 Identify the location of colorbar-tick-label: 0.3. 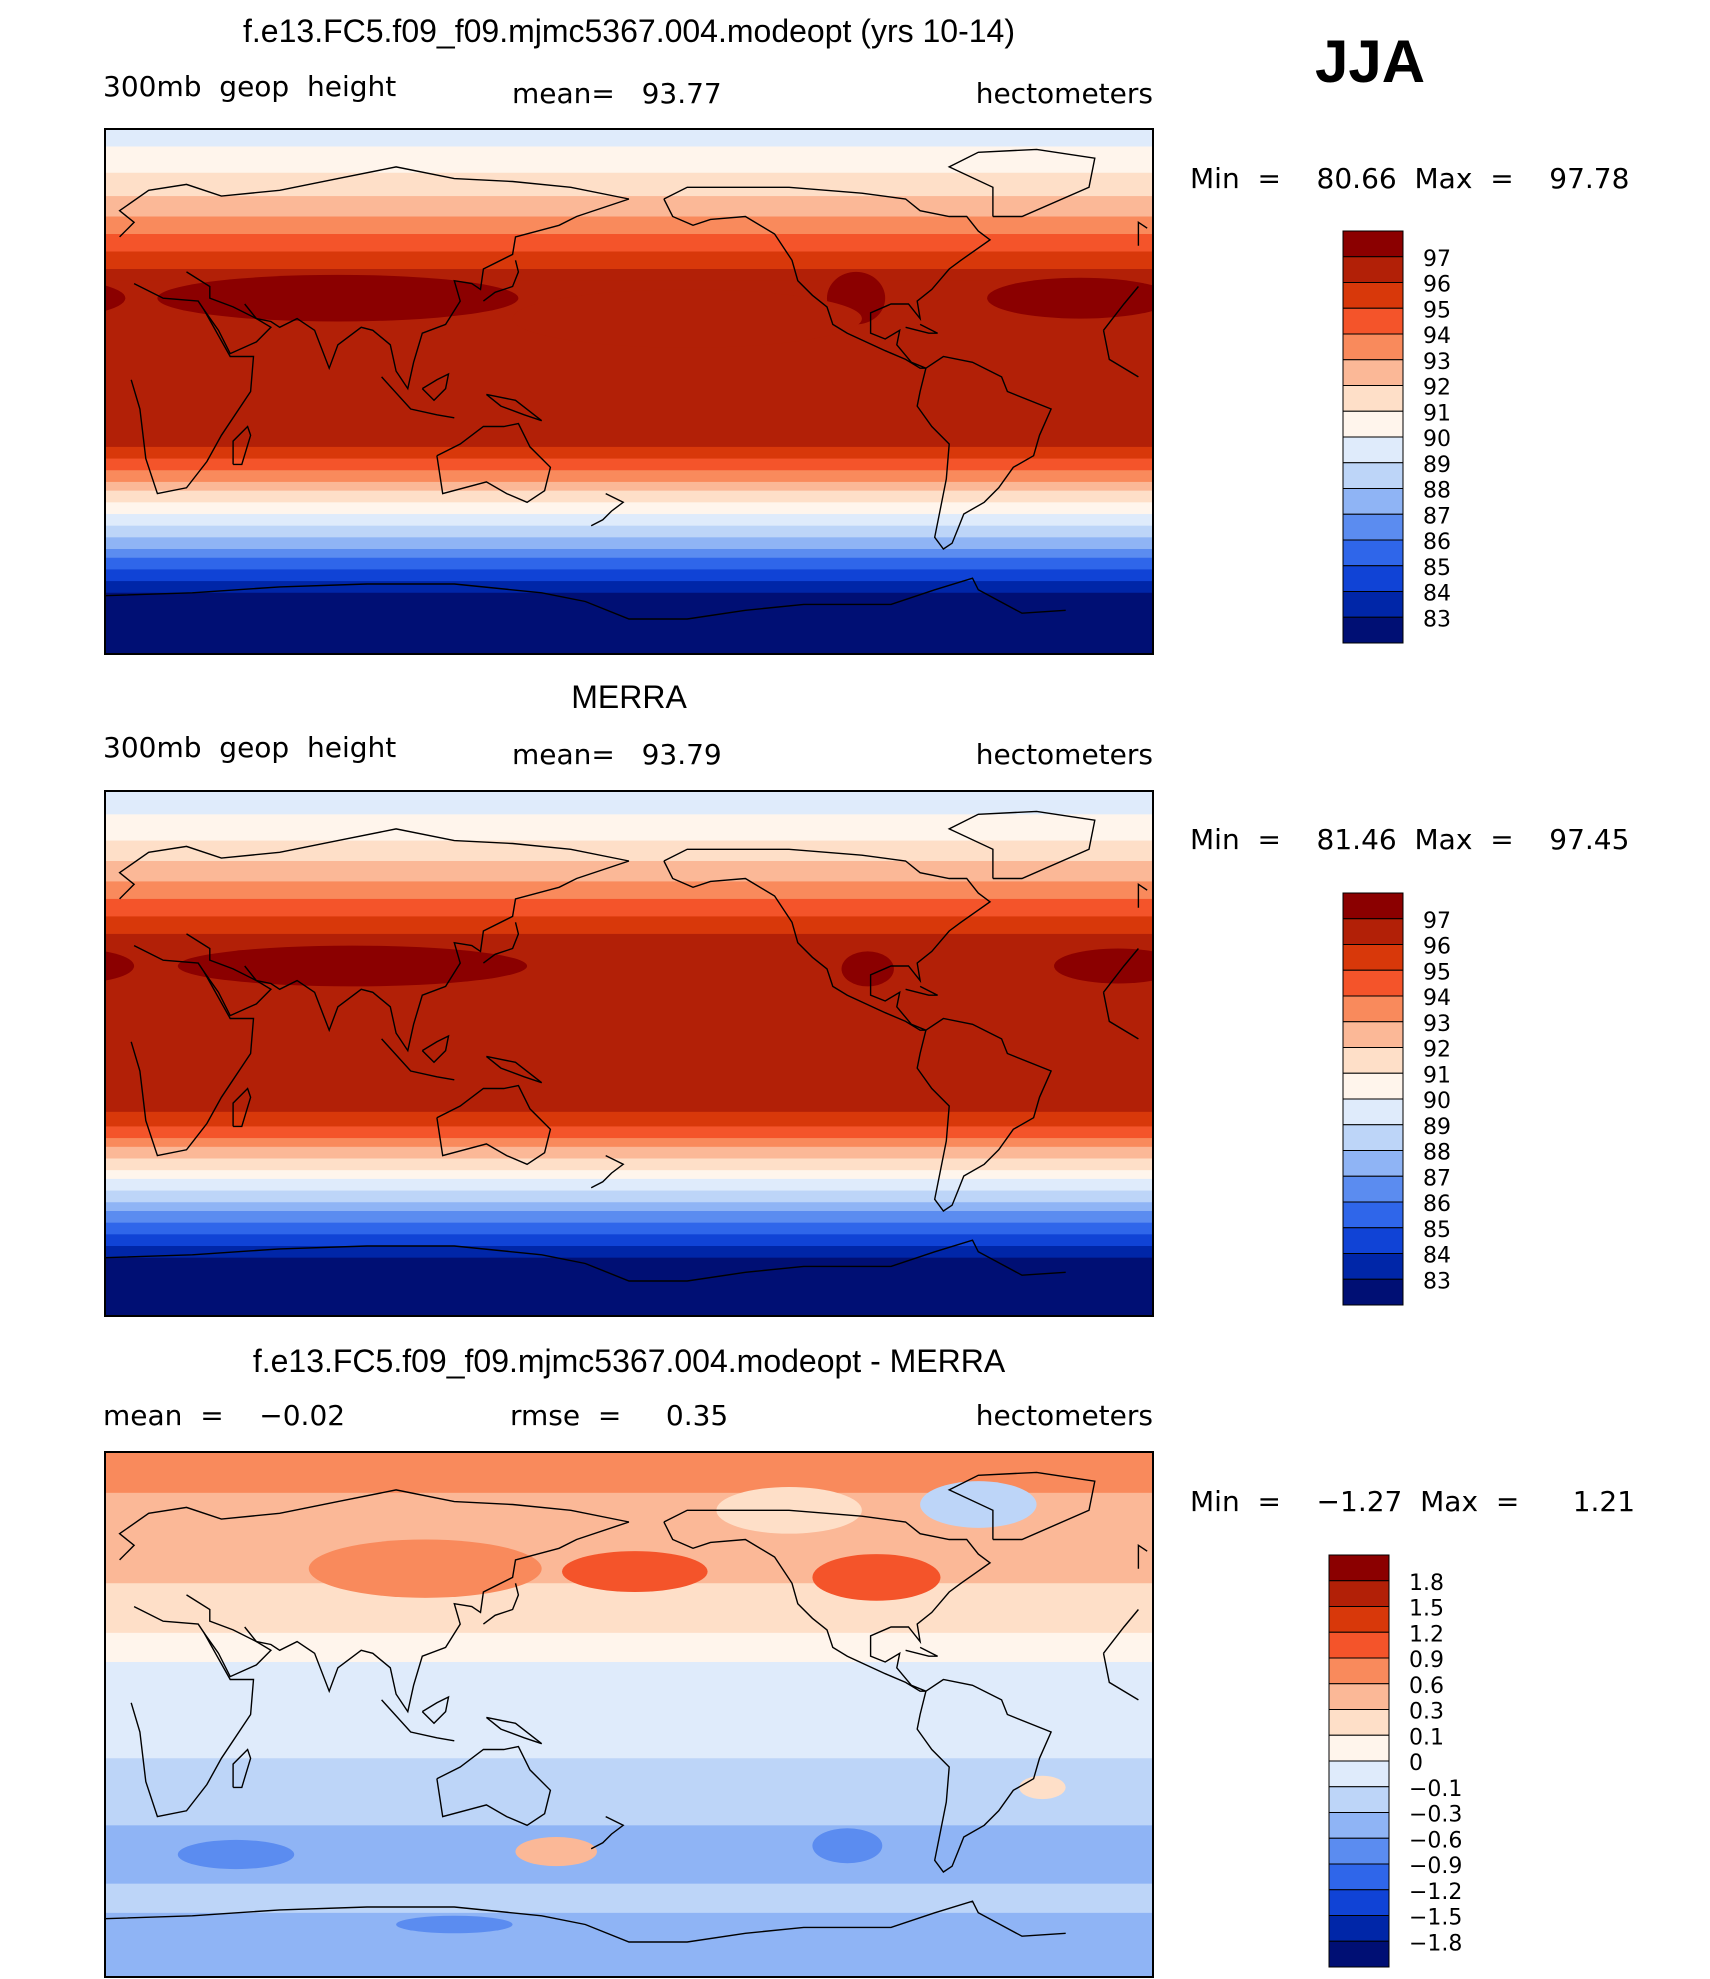
(1426, 1712).